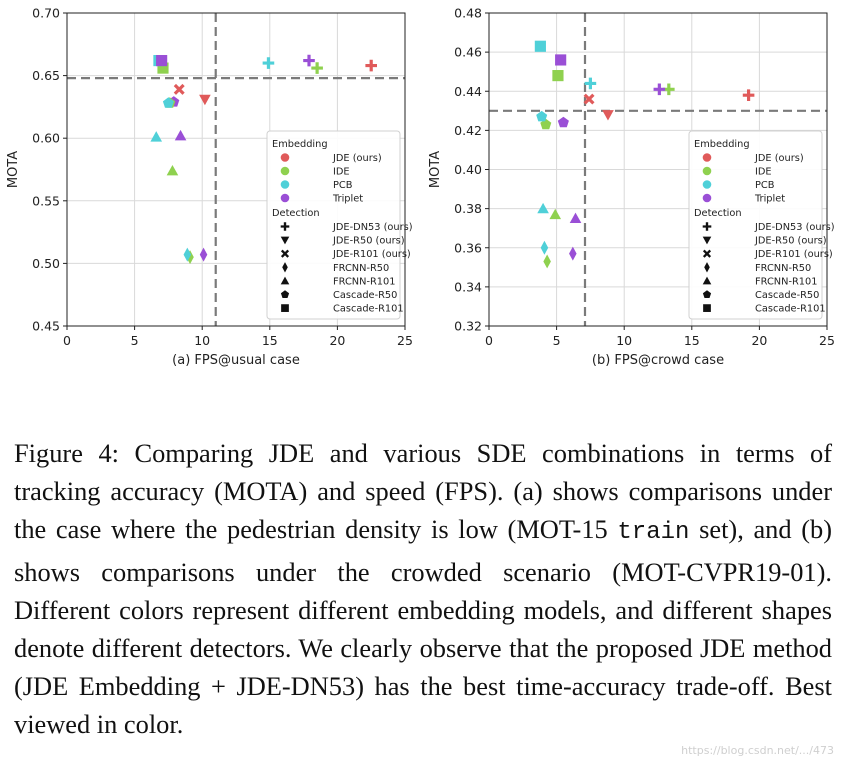 This screenshot has height=774, width=844. What do you see at coordinates (46, 326) in the screenshot?
I see `y-tick-label: 0.45` at bounding box center [46, 326].